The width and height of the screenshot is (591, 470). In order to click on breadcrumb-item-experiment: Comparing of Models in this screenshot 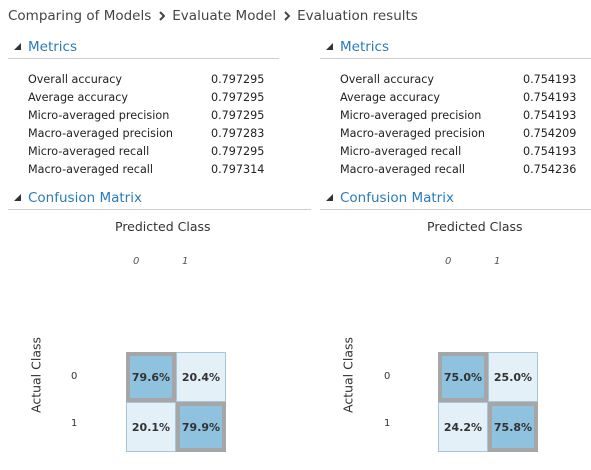, I will do `click(80, 16)`.